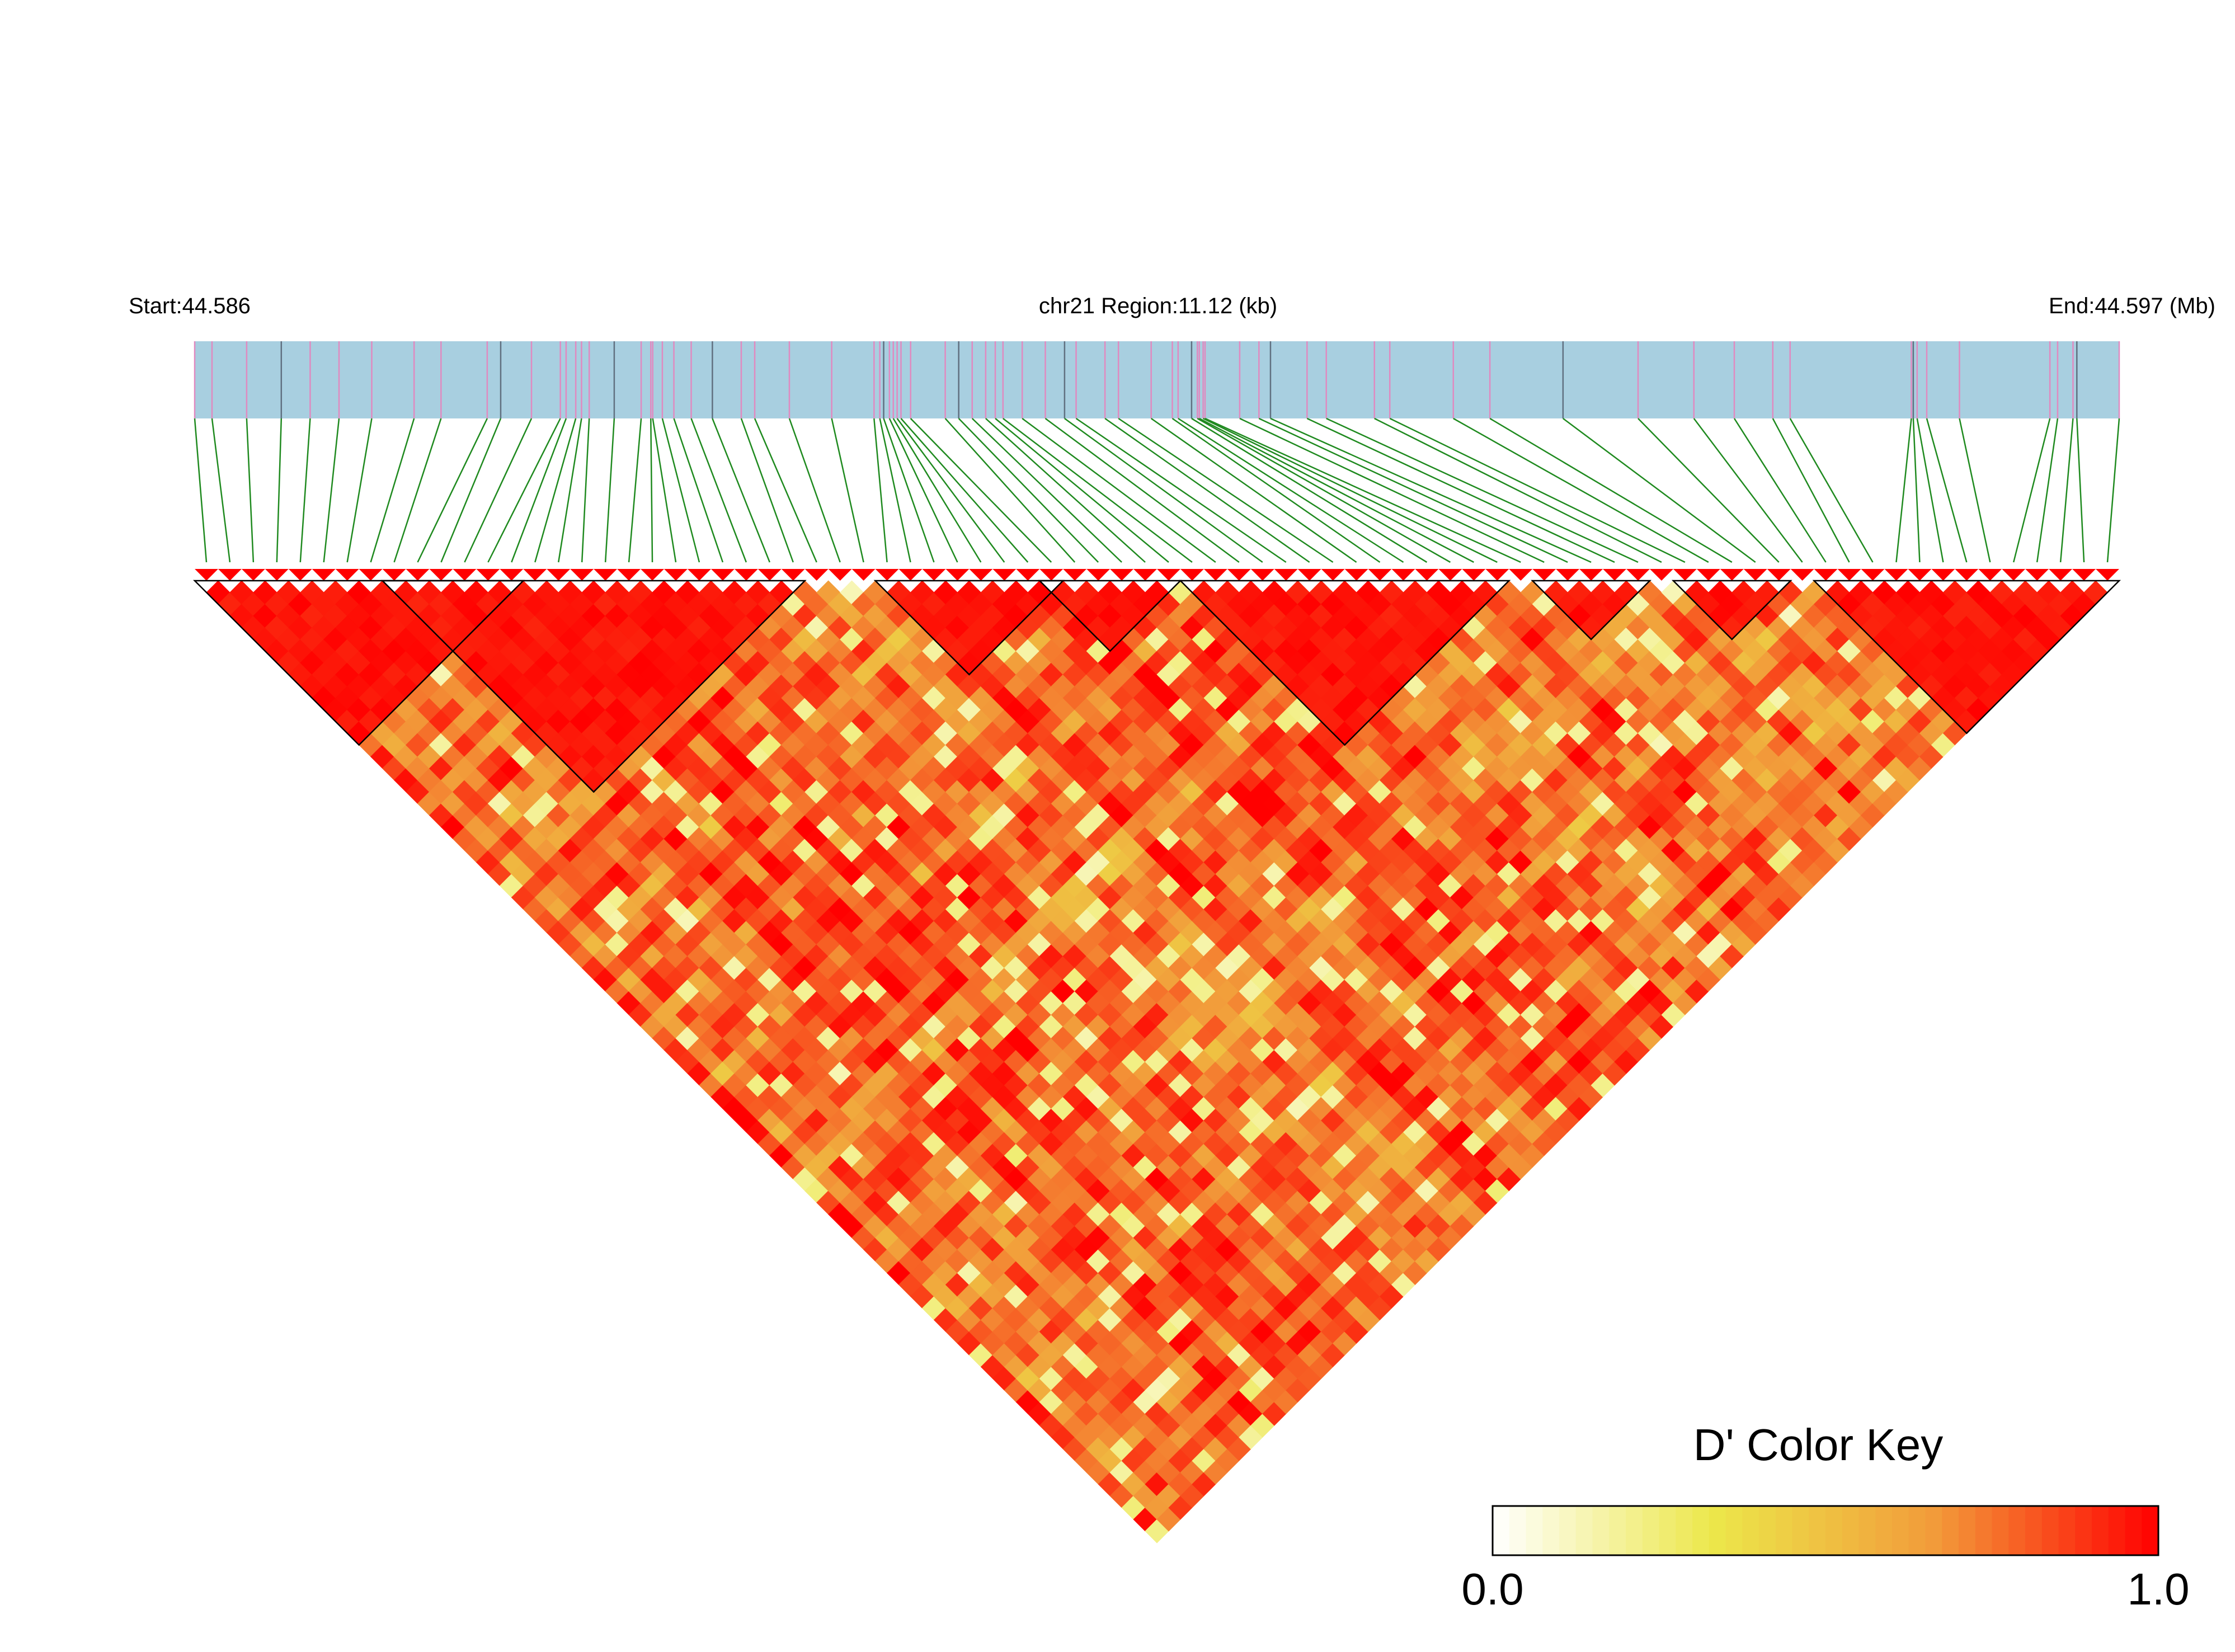  I want to click on snp-track, so click(1157, 379).